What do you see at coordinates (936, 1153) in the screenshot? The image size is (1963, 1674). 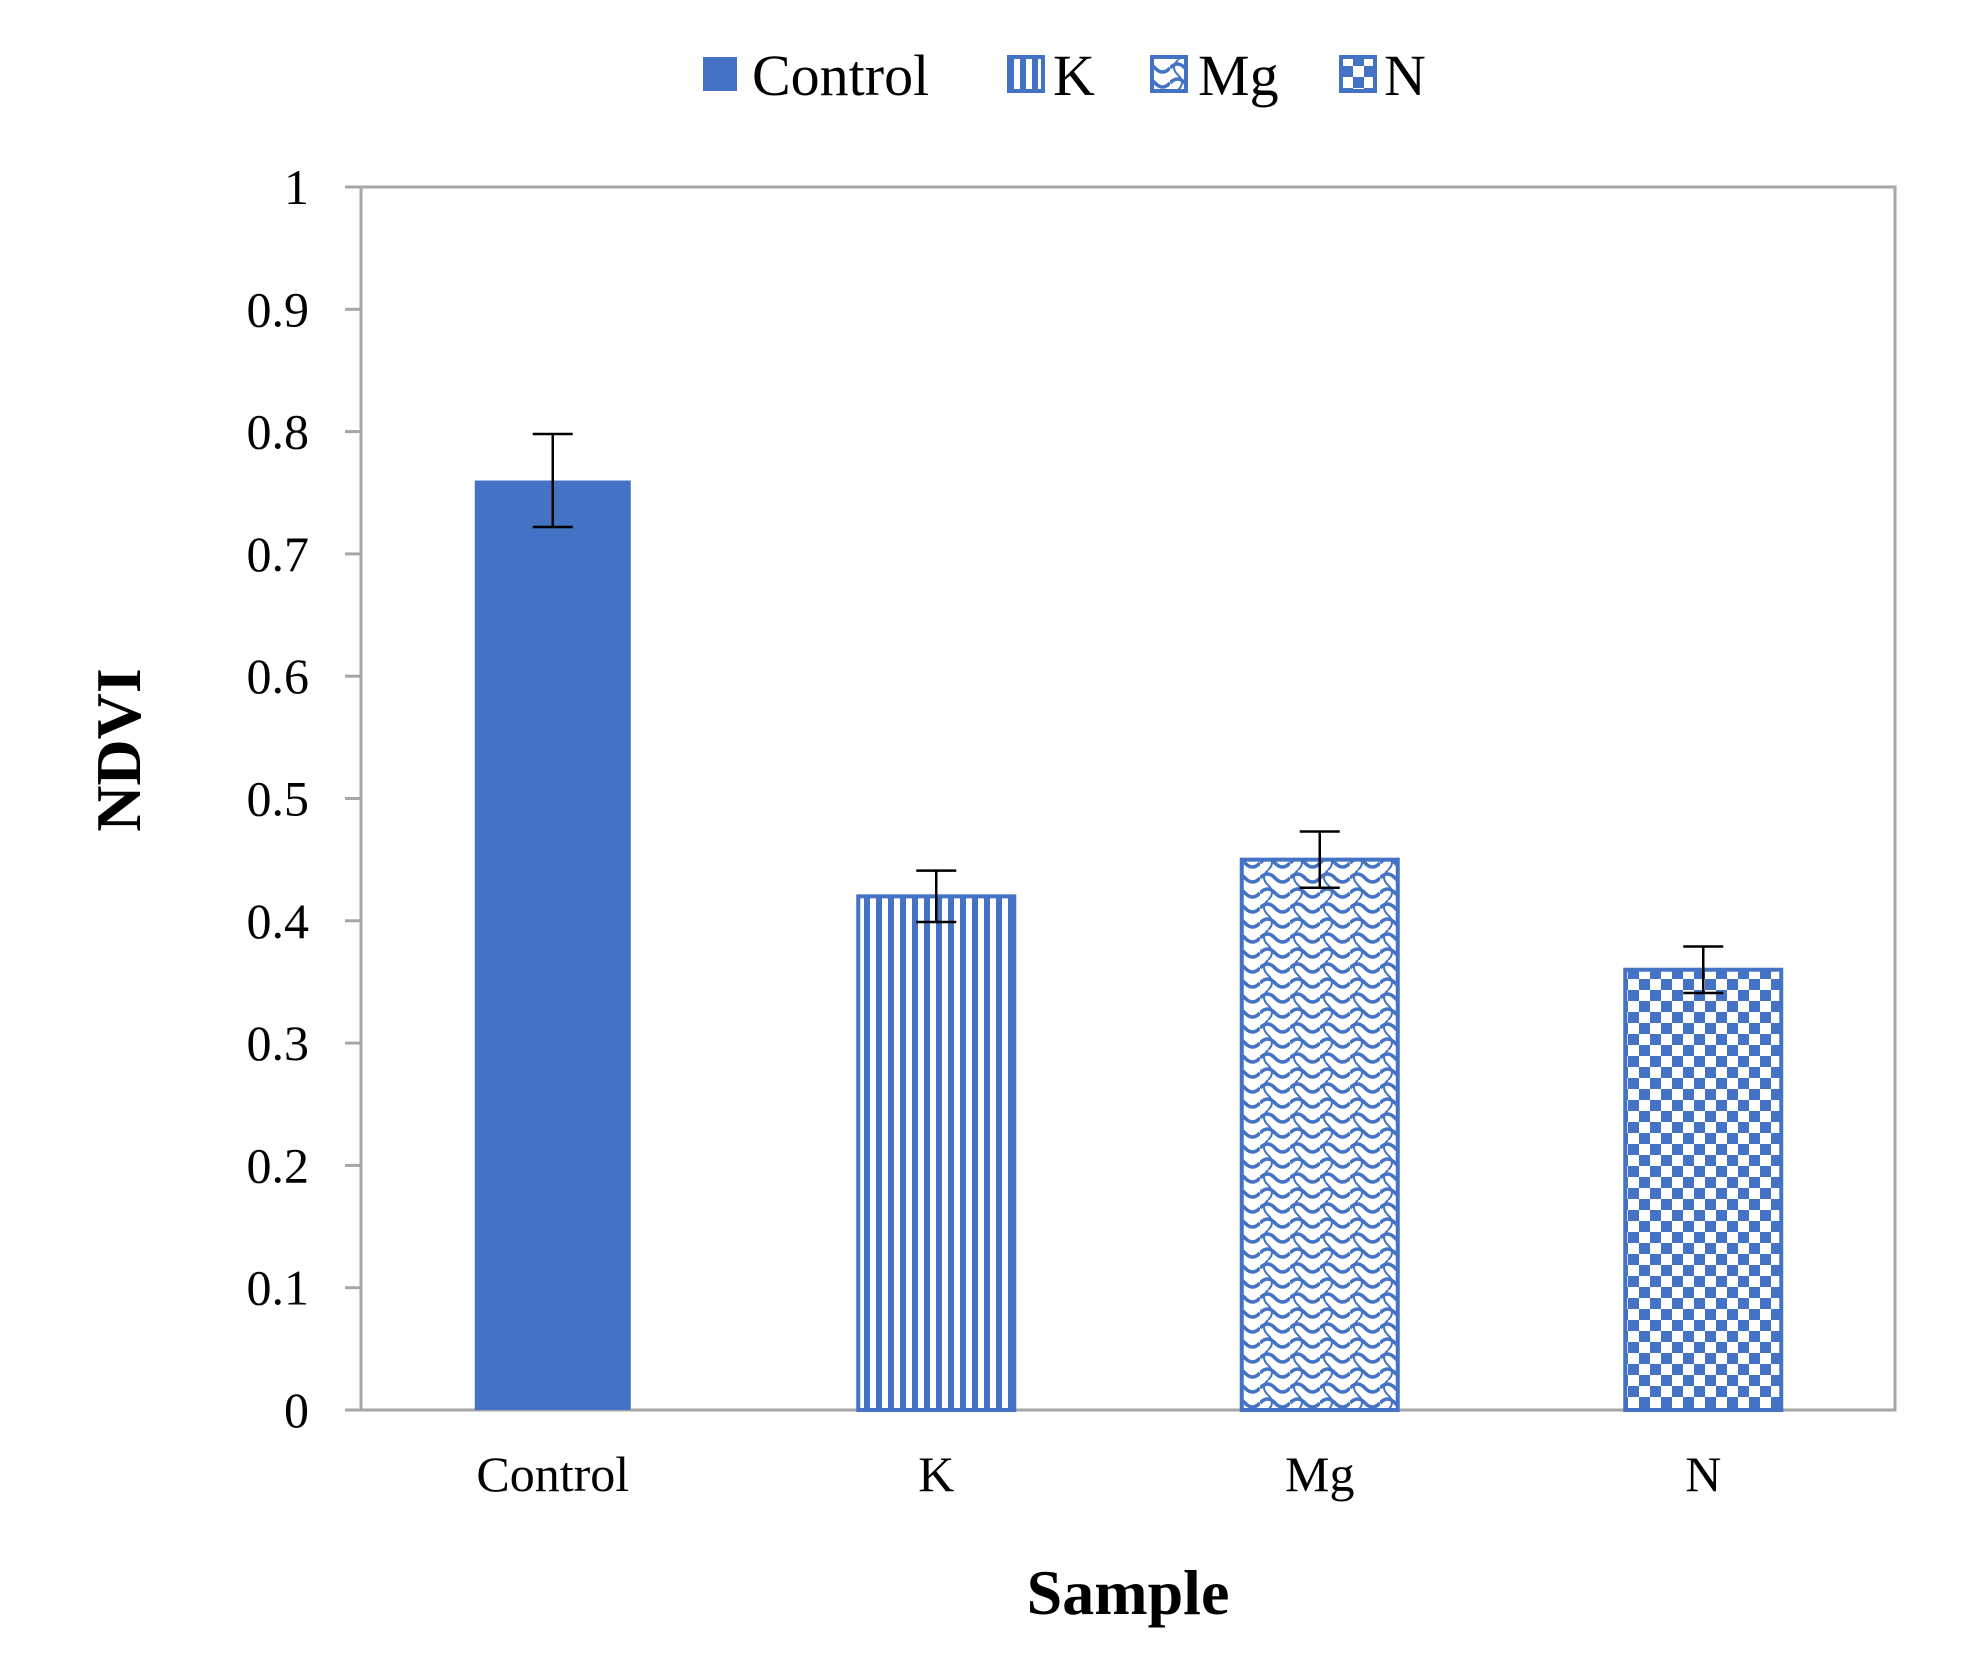 I see `bar-k` at bounding box center [936, 1153].